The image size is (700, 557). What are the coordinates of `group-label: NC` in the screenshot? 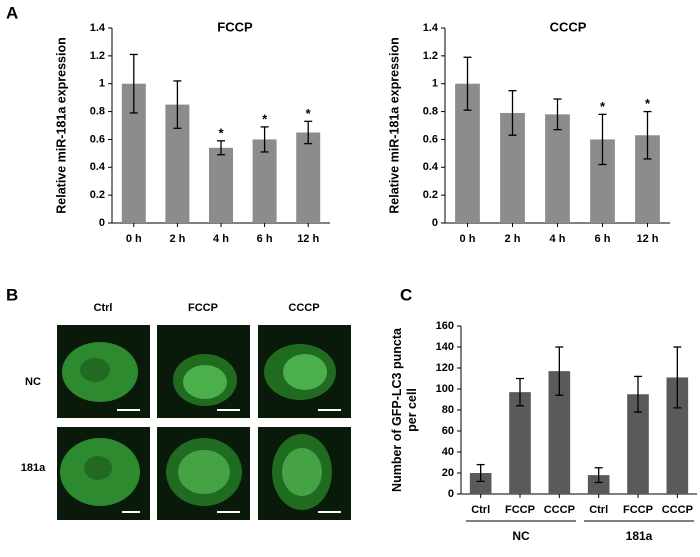 It's located at (521, 536).